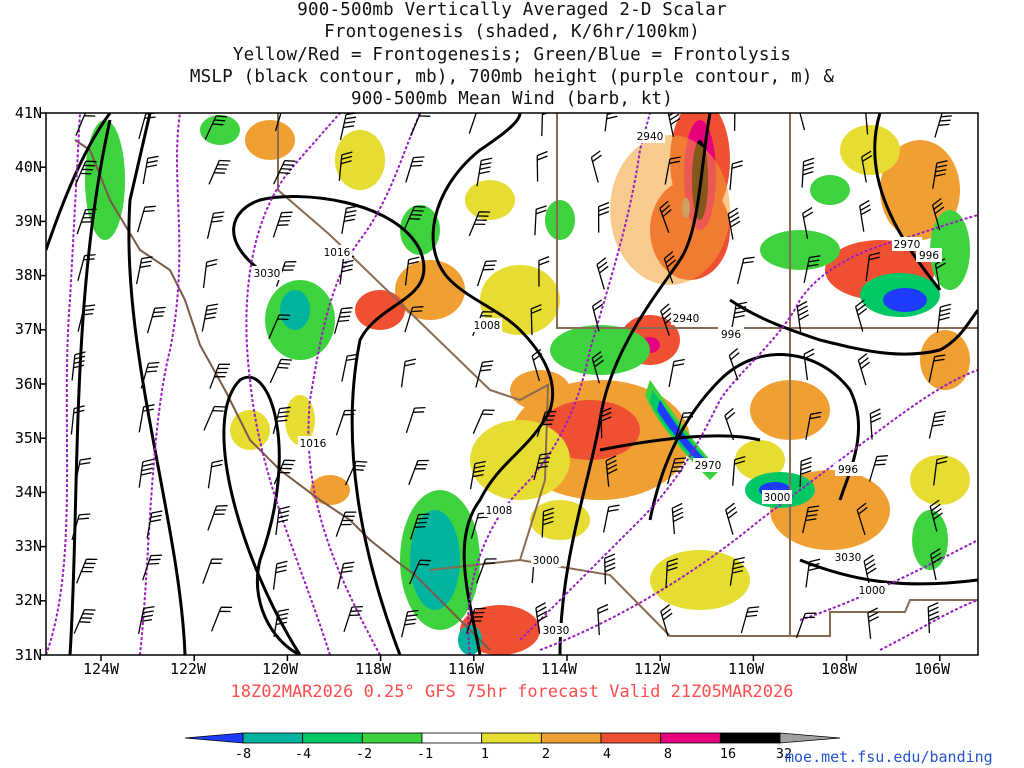  I want to click on colorbar, so click(512, 738).